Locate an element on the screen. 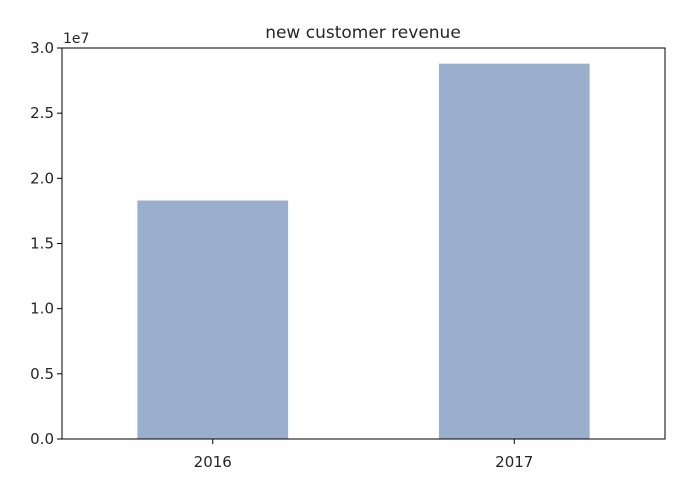 This screenshot has height=490, width=686. y-tick-label: 1.0 is located at coordinates (42, 309).